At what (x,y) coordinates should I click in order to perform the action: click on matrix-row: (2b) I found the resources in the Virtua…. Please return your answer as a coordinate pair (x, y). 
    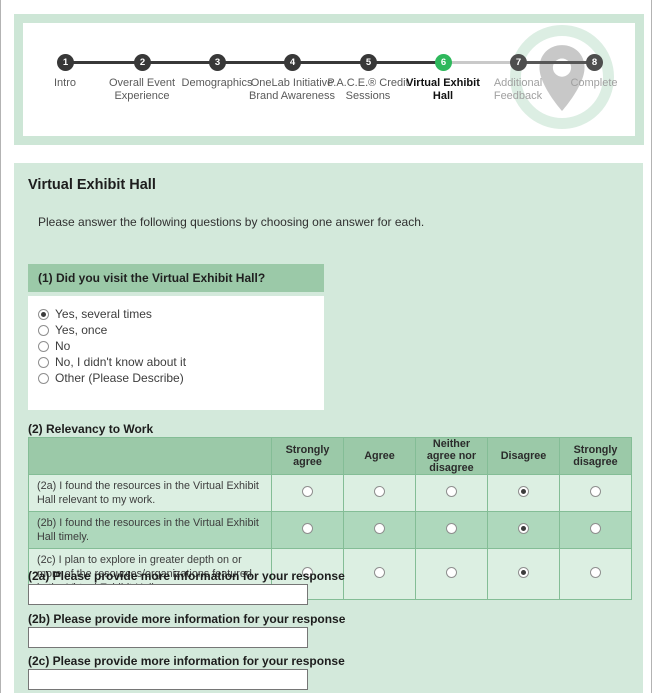
    Looking at the image, I should click on (330, 530).